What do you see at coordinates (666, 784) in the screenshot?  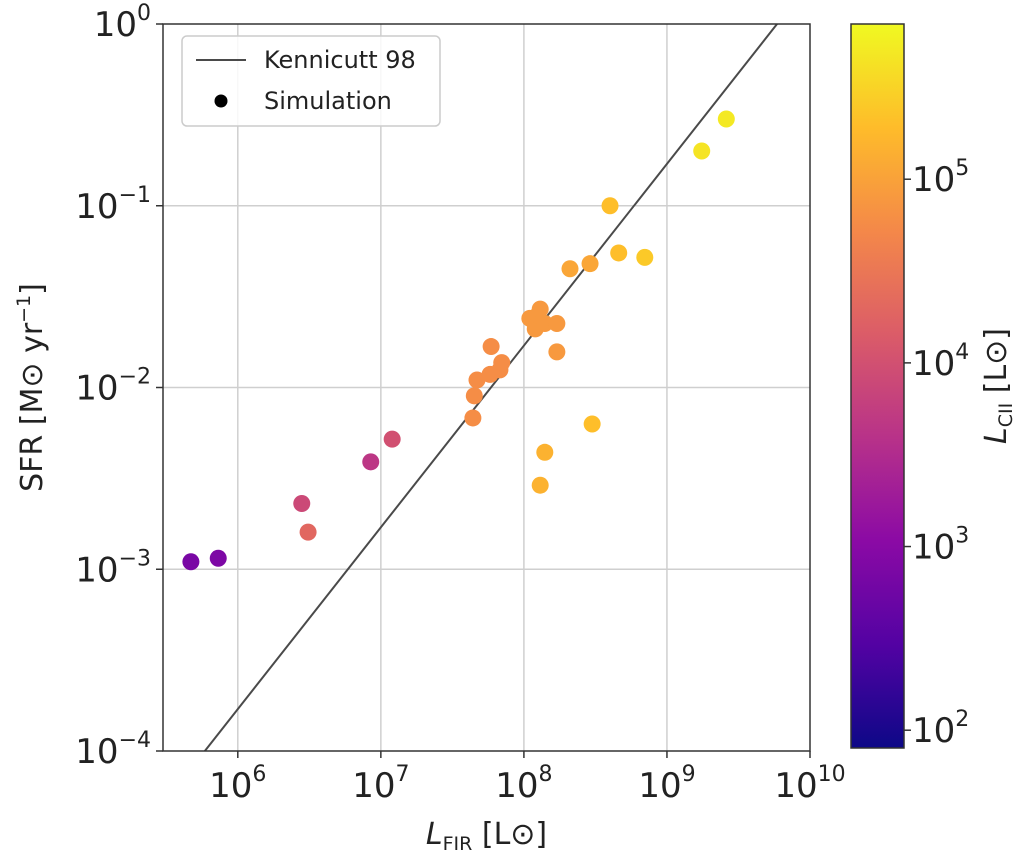 I see `x-tick-label-3: 10⁹` at bounding box center [666, 784].